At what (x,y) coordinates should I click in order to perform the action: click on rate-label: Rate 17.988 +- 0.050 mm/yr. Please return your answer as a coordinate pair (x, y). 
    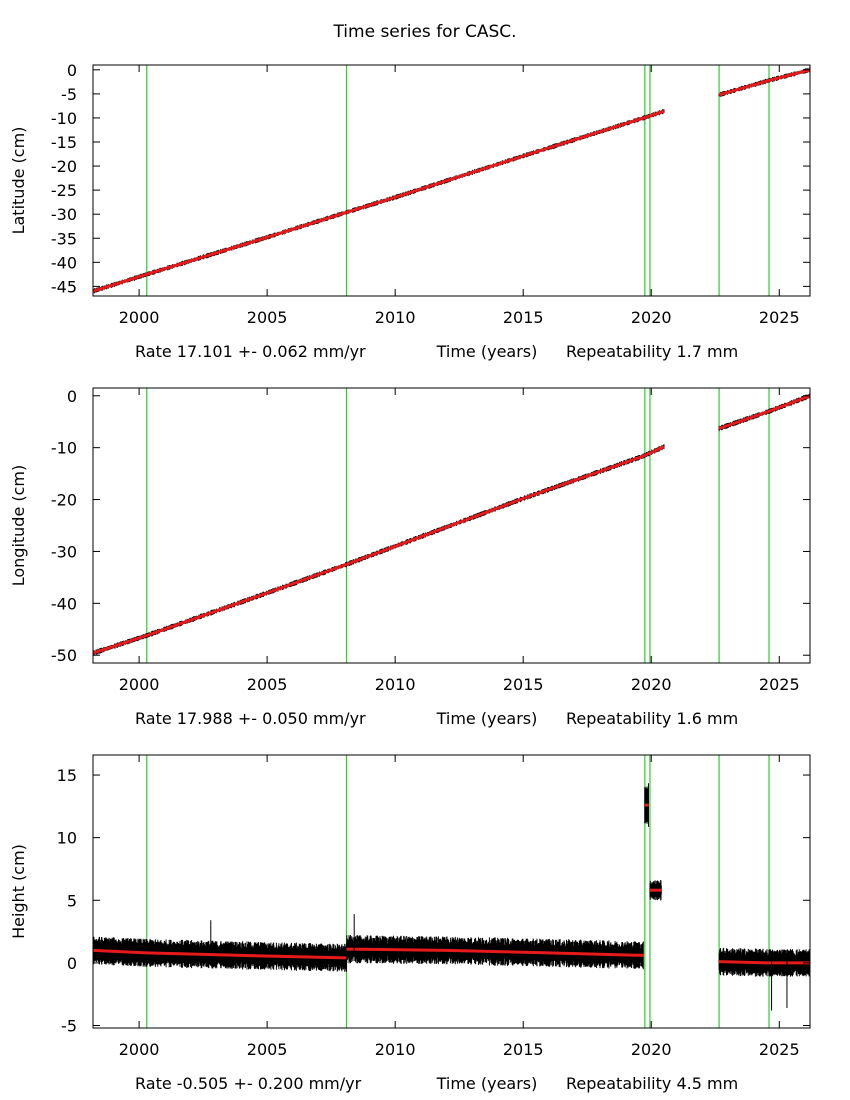
    Looking at the image, I should click on (250, 718).